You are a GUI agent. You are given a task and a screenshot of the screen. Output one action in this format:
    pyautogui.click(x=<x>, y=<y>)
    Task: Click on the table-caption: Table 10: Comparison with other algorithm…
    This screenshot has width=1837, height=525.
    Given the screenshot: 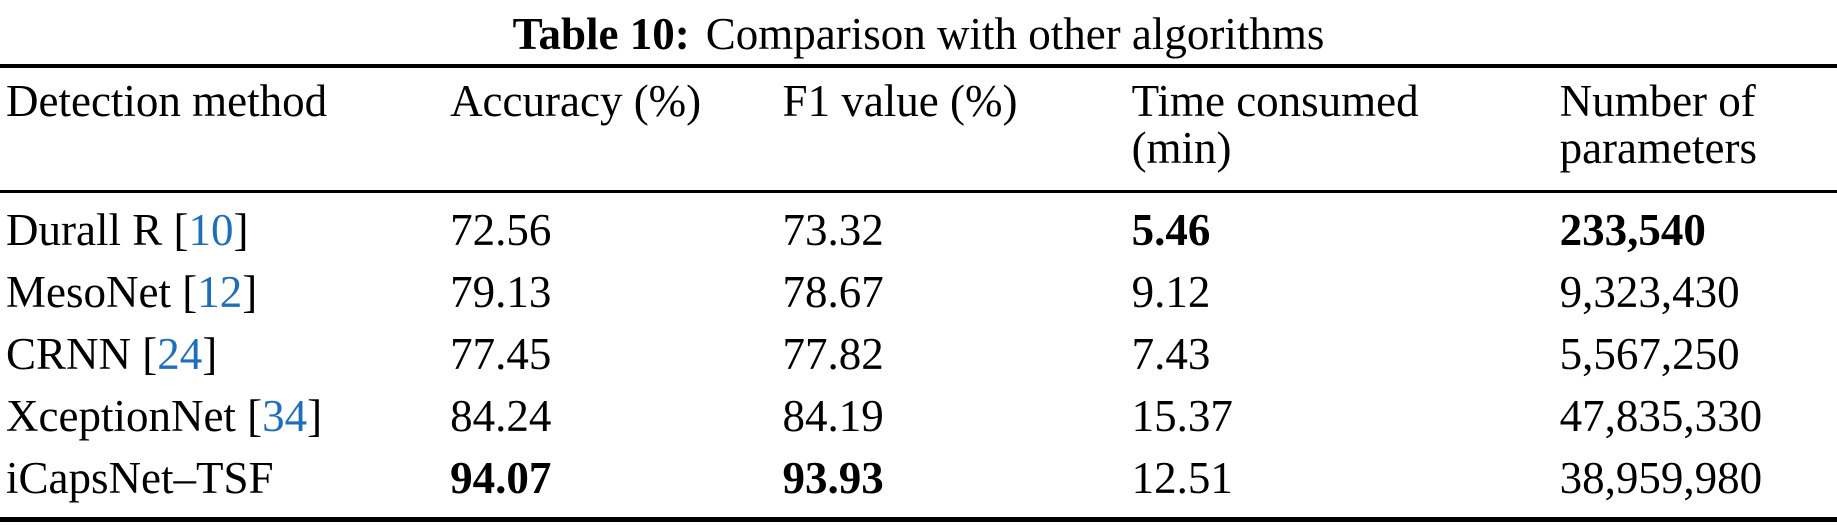 What is the action you would take?
    pyautogui.click(x=918, y=32)
    